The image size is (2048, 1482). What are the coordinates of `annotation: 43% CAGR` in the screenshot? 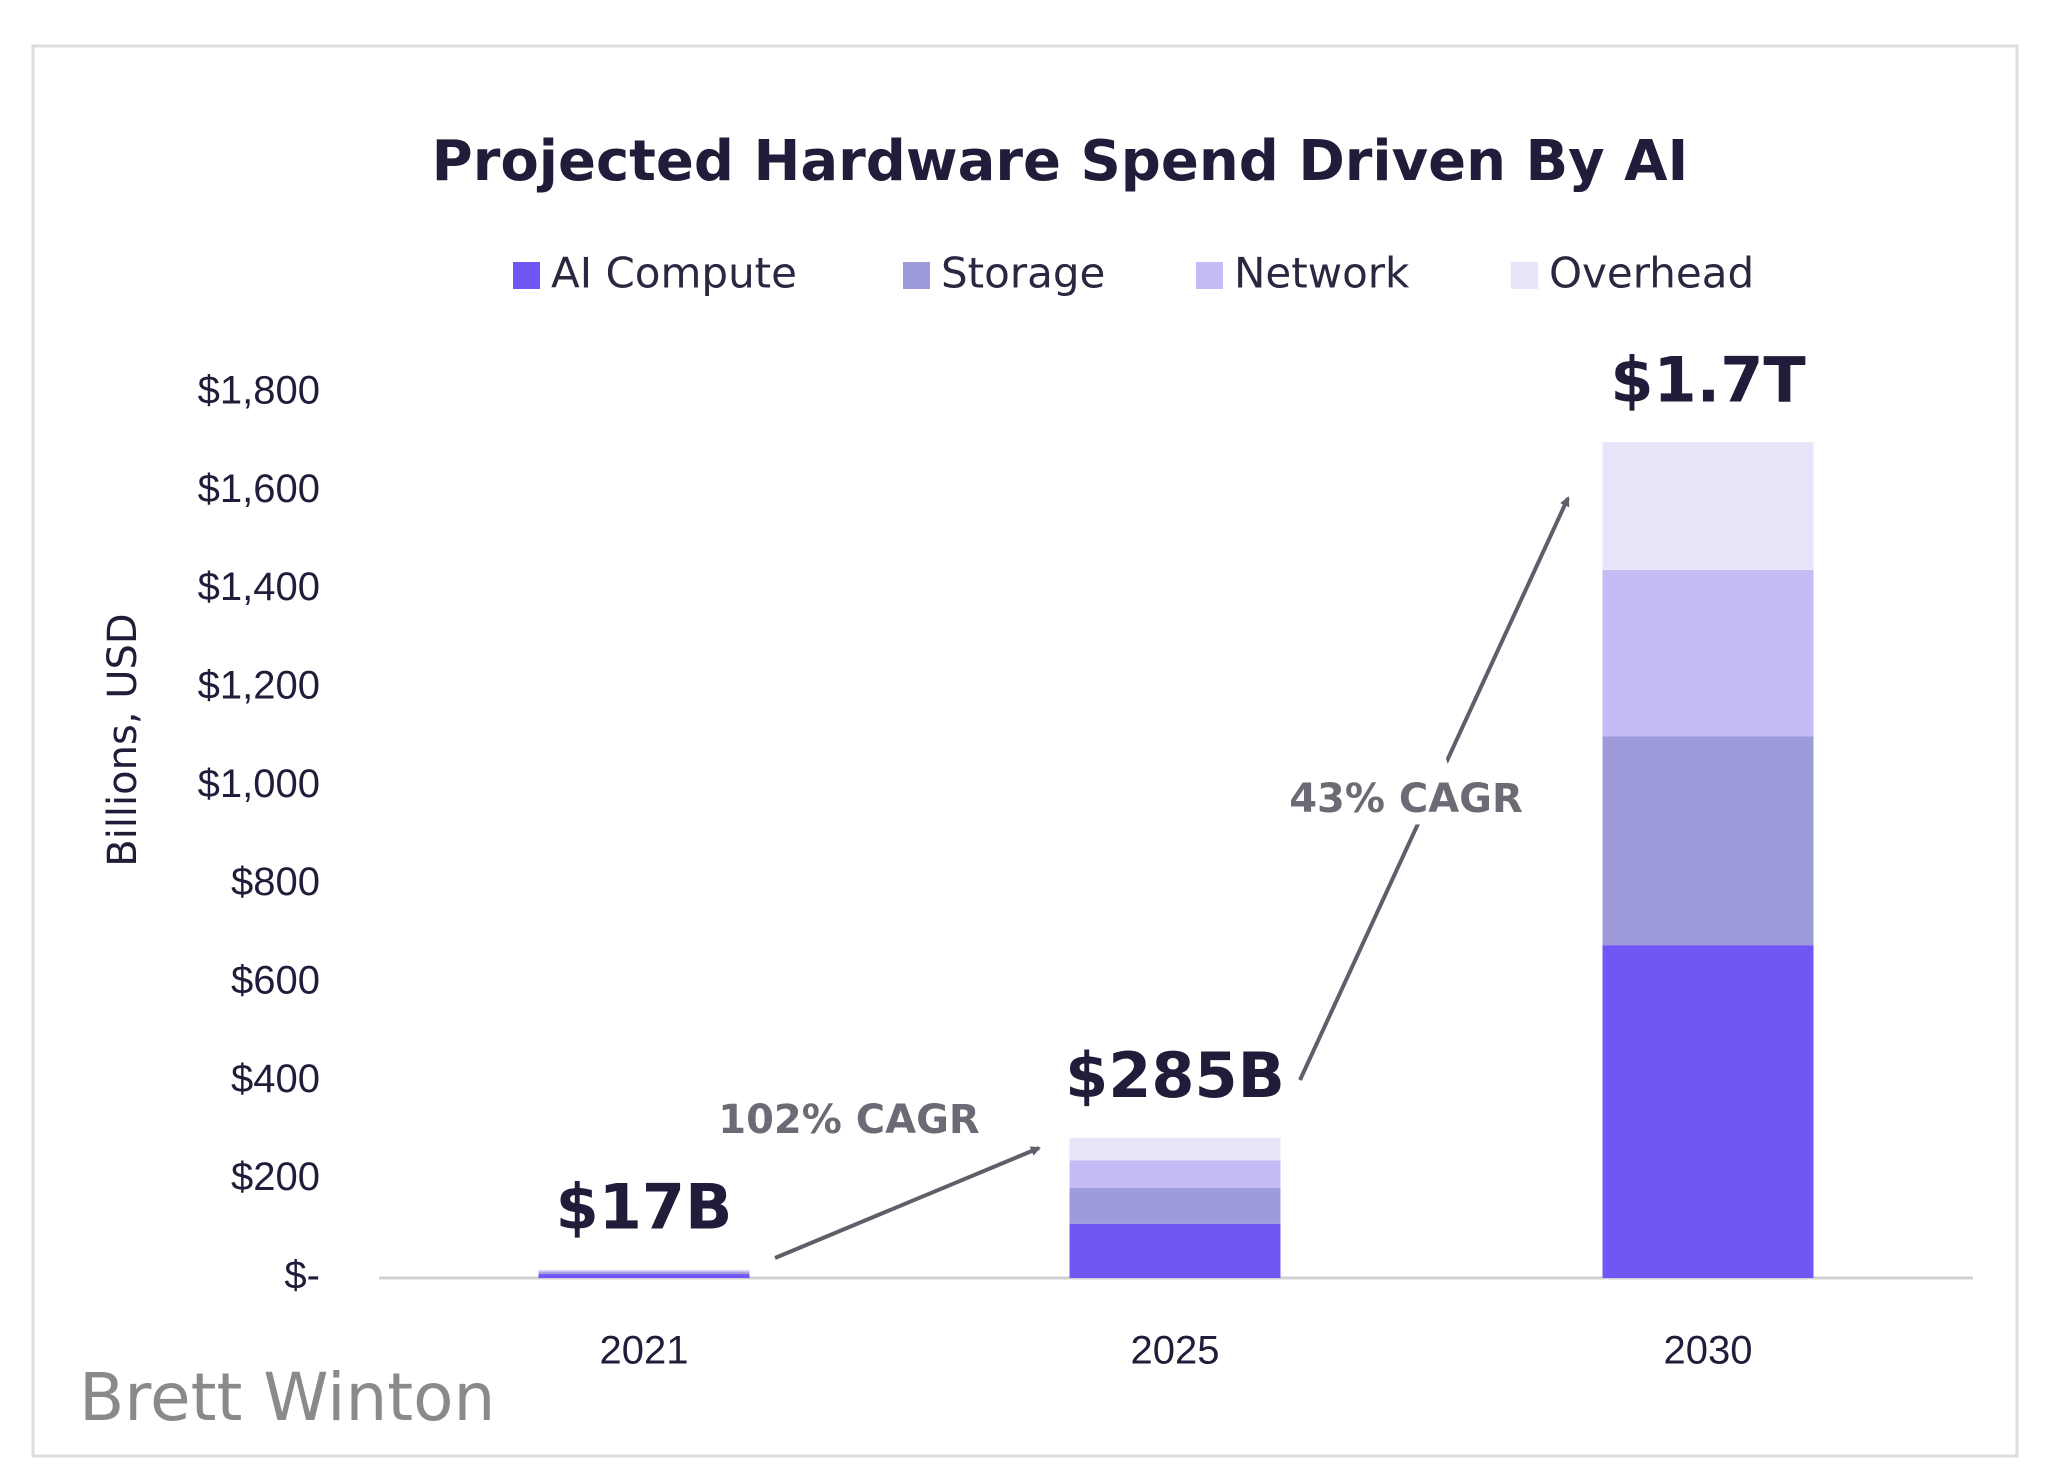 It's located at (1406, 799).